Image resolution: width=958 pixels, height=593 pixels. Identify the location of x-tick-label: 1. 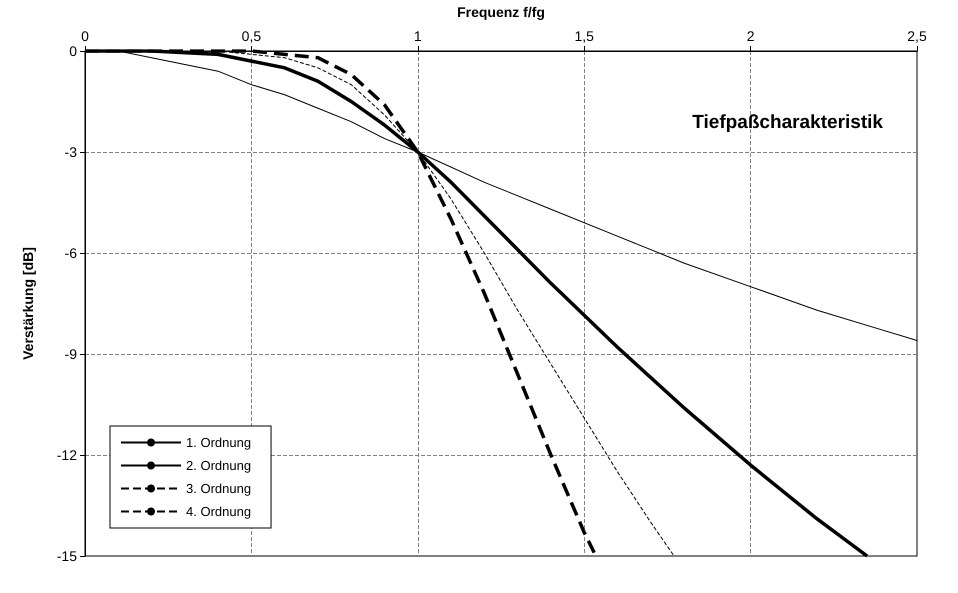
(418, 36).